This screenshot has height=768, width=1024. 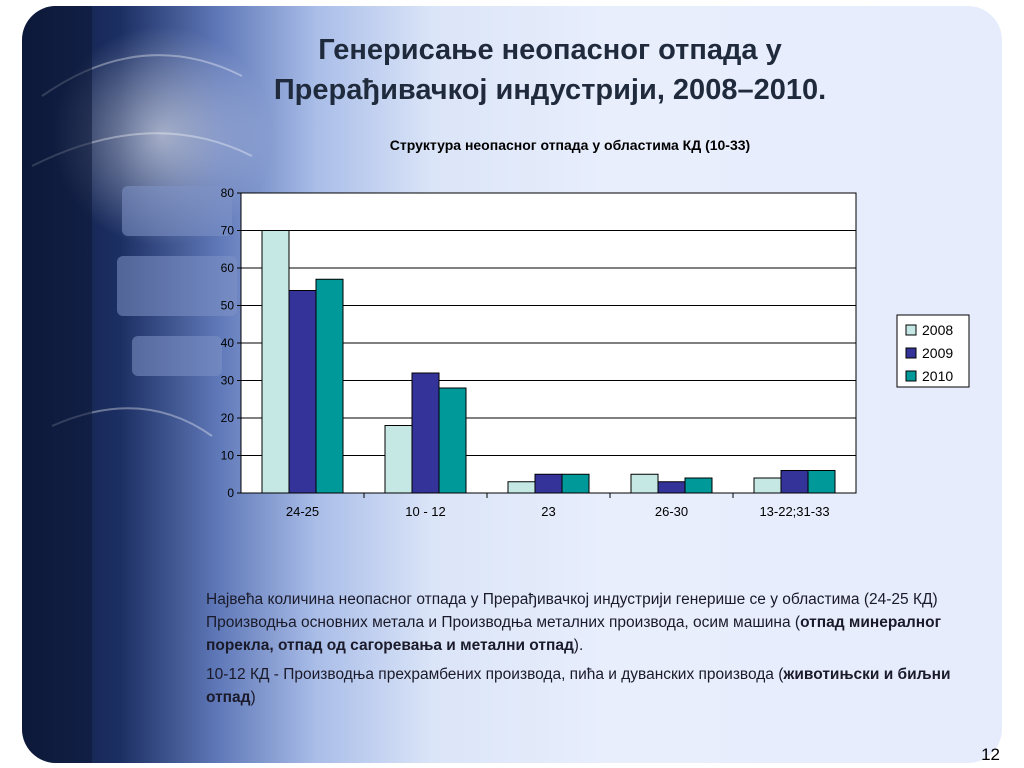 What do you see at coordinates (302, 511) in the screenshot?
I see `x-tick-label: 24-25` at bounding box center [302, 511].